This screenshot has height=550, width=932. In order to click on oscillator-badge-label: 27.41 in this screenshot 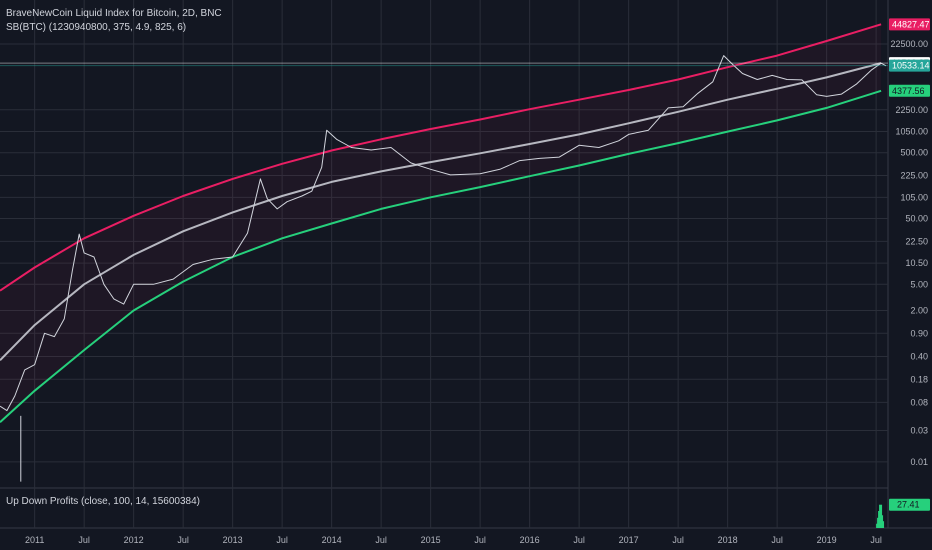, I will do `click(908, 505)`.